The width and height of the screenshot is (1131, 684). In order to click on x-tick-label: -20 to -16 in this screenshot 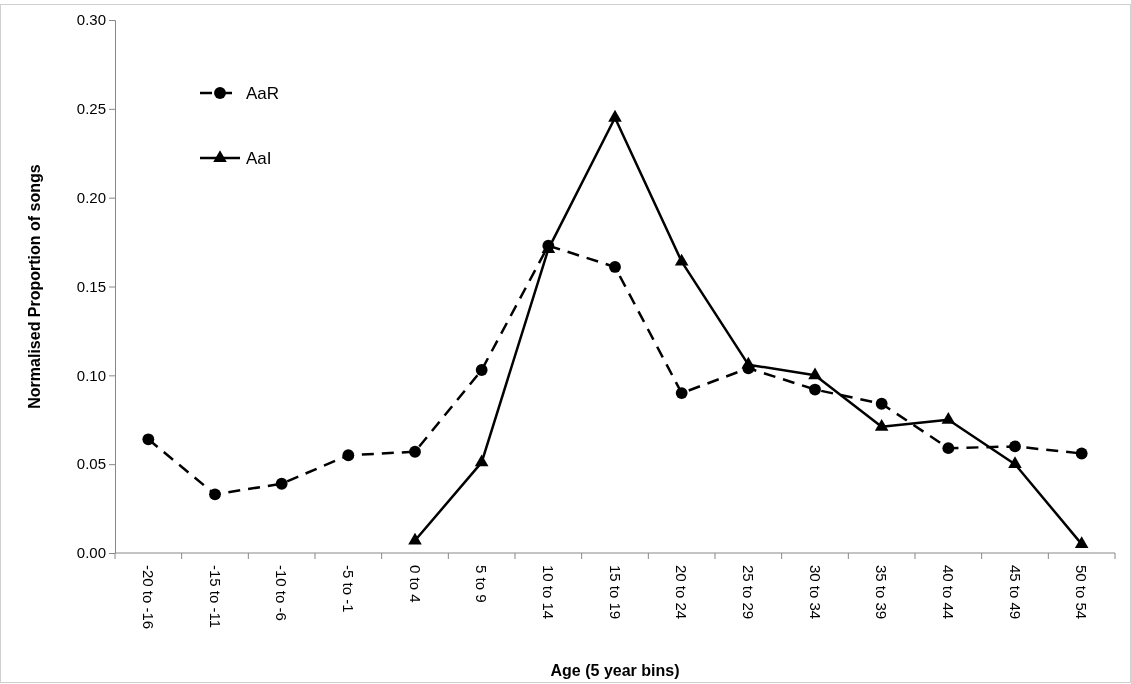, I will do `click(149, 597)`.